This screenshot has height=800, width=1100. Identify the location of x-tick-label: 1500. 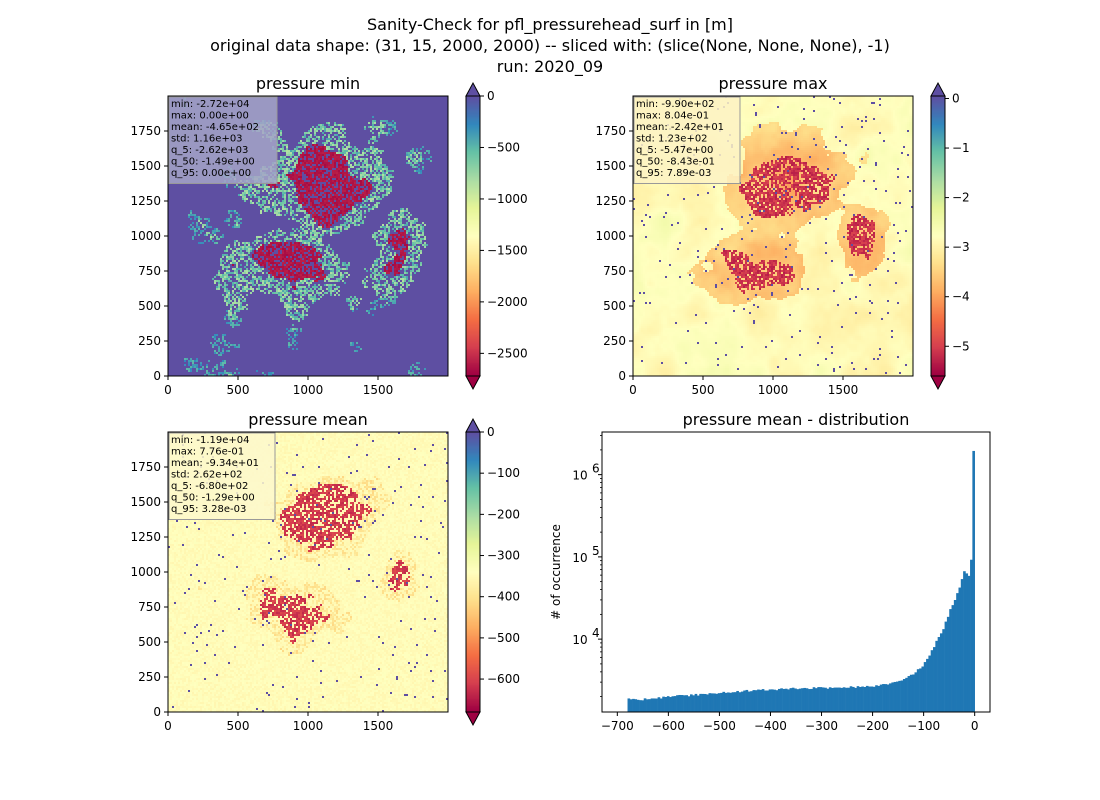
(378, 726).